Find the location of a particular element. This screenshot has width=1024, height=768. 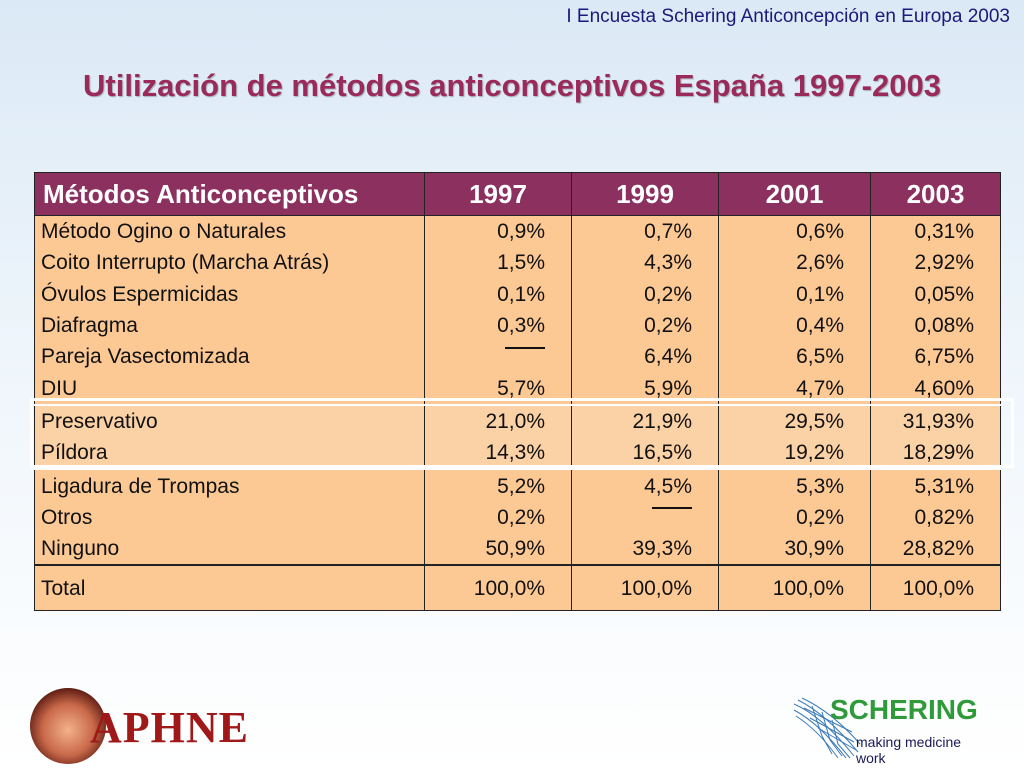

total-2003: 100,0% is located at coordinates (935, 588).